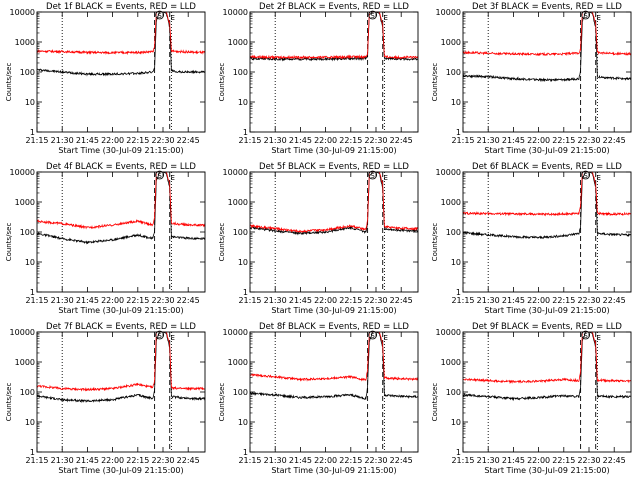 The height and width of the screenshot is (480, 640). What do you see at coordinates (121, 327) in the screenshot?
I see `panel-title: Det 7f BLACK = Events, RED = LLD` at bounding box center [121, 327].